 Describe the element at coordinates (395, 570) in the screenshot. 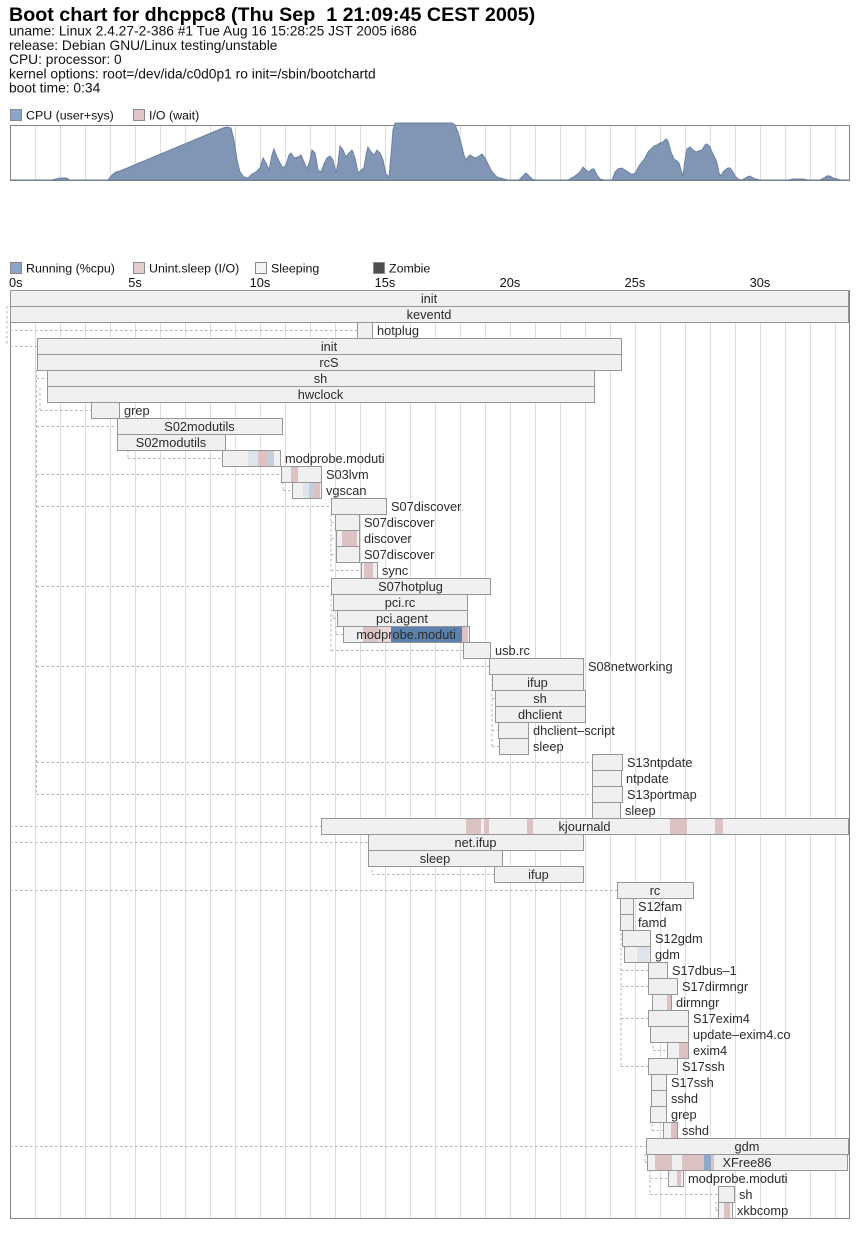

I see `svg-text: sync` at that location.